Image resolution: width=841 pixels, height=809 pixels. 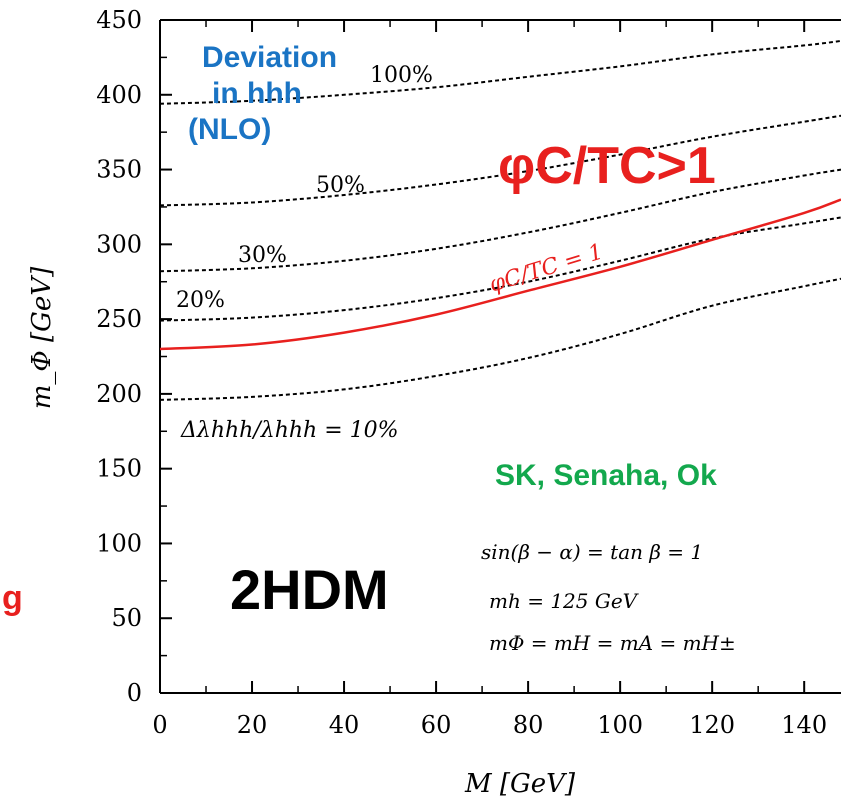 I want to click on param-sin: sin(β − α) = tan β = 1, so click(x=592, y=552).